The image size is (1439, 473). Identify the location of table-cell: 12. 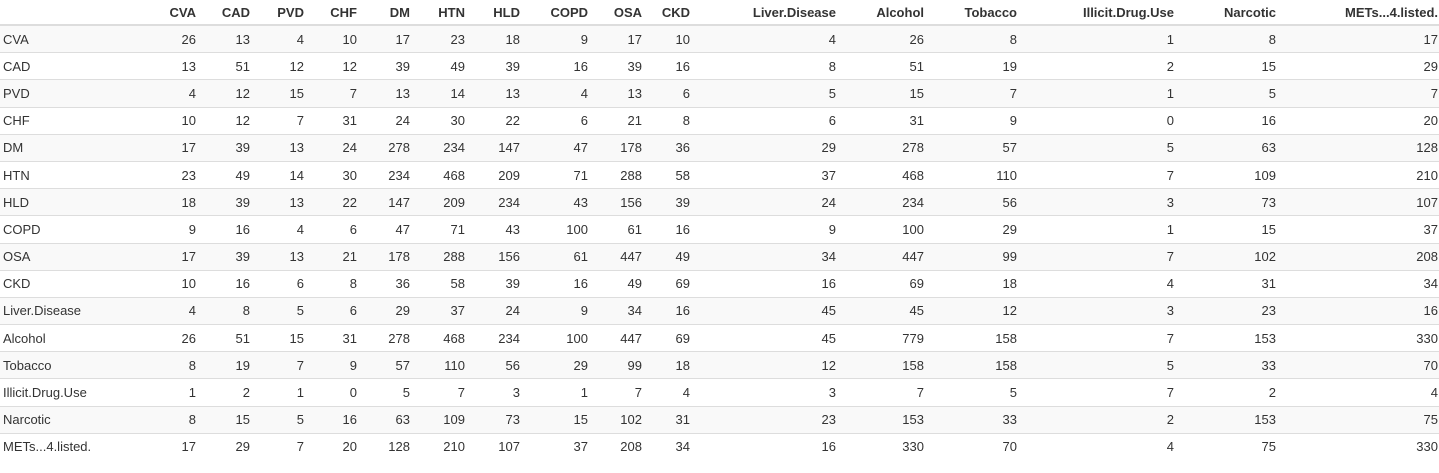
(224, 120).